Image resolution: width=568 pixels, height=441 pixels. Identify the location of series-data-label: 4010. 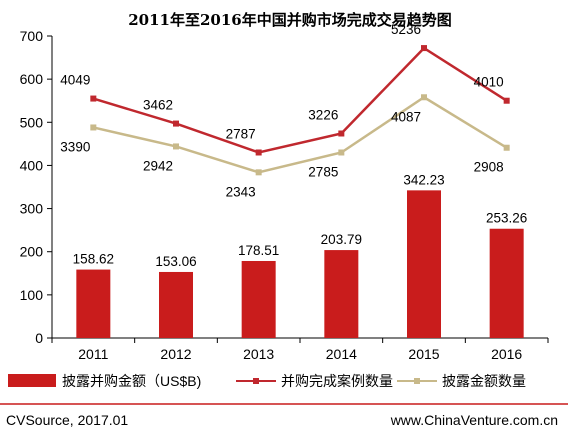
(489, 82).